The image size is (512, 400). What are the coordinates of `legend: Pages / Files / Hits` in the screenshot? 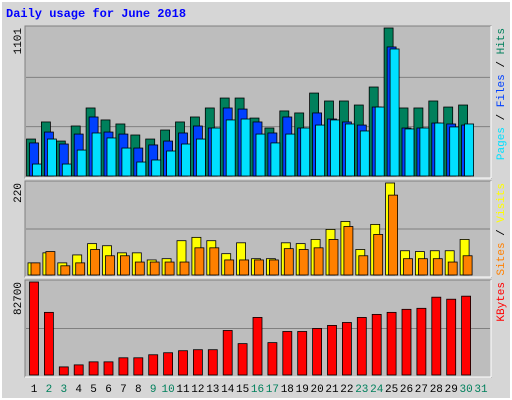 It's located at (502, 94).